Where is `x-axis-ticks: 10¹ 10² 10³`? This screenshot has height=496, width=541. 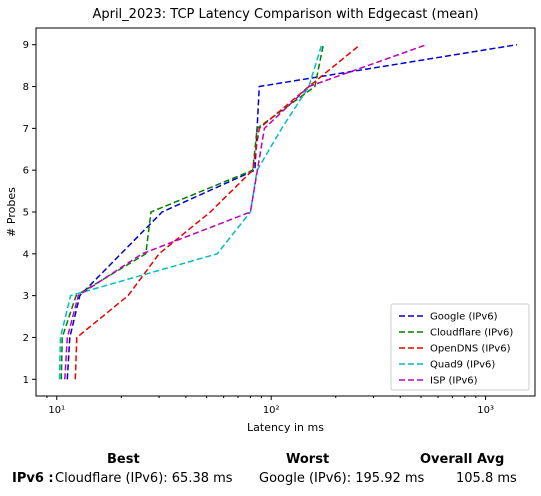
x-axis-ticks: 10¹ 10² 10³ is located at coordinates (270, 406).